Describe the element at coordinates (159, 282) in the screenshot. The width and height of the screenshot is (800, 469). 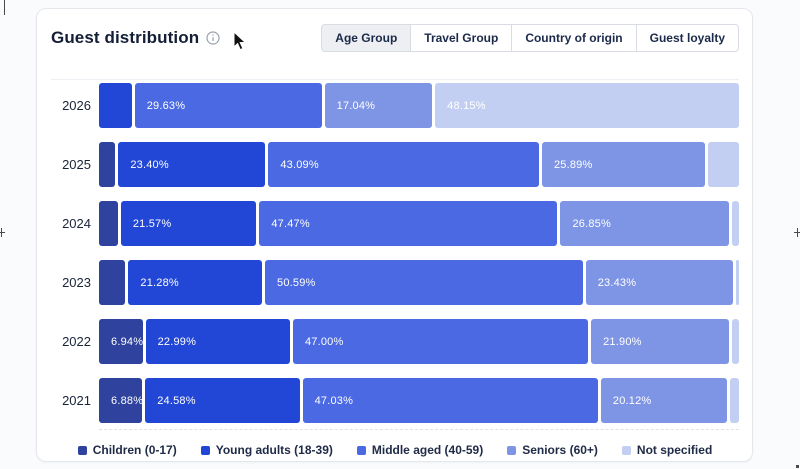
I see `segment-value-label: 21.28%` at that location.